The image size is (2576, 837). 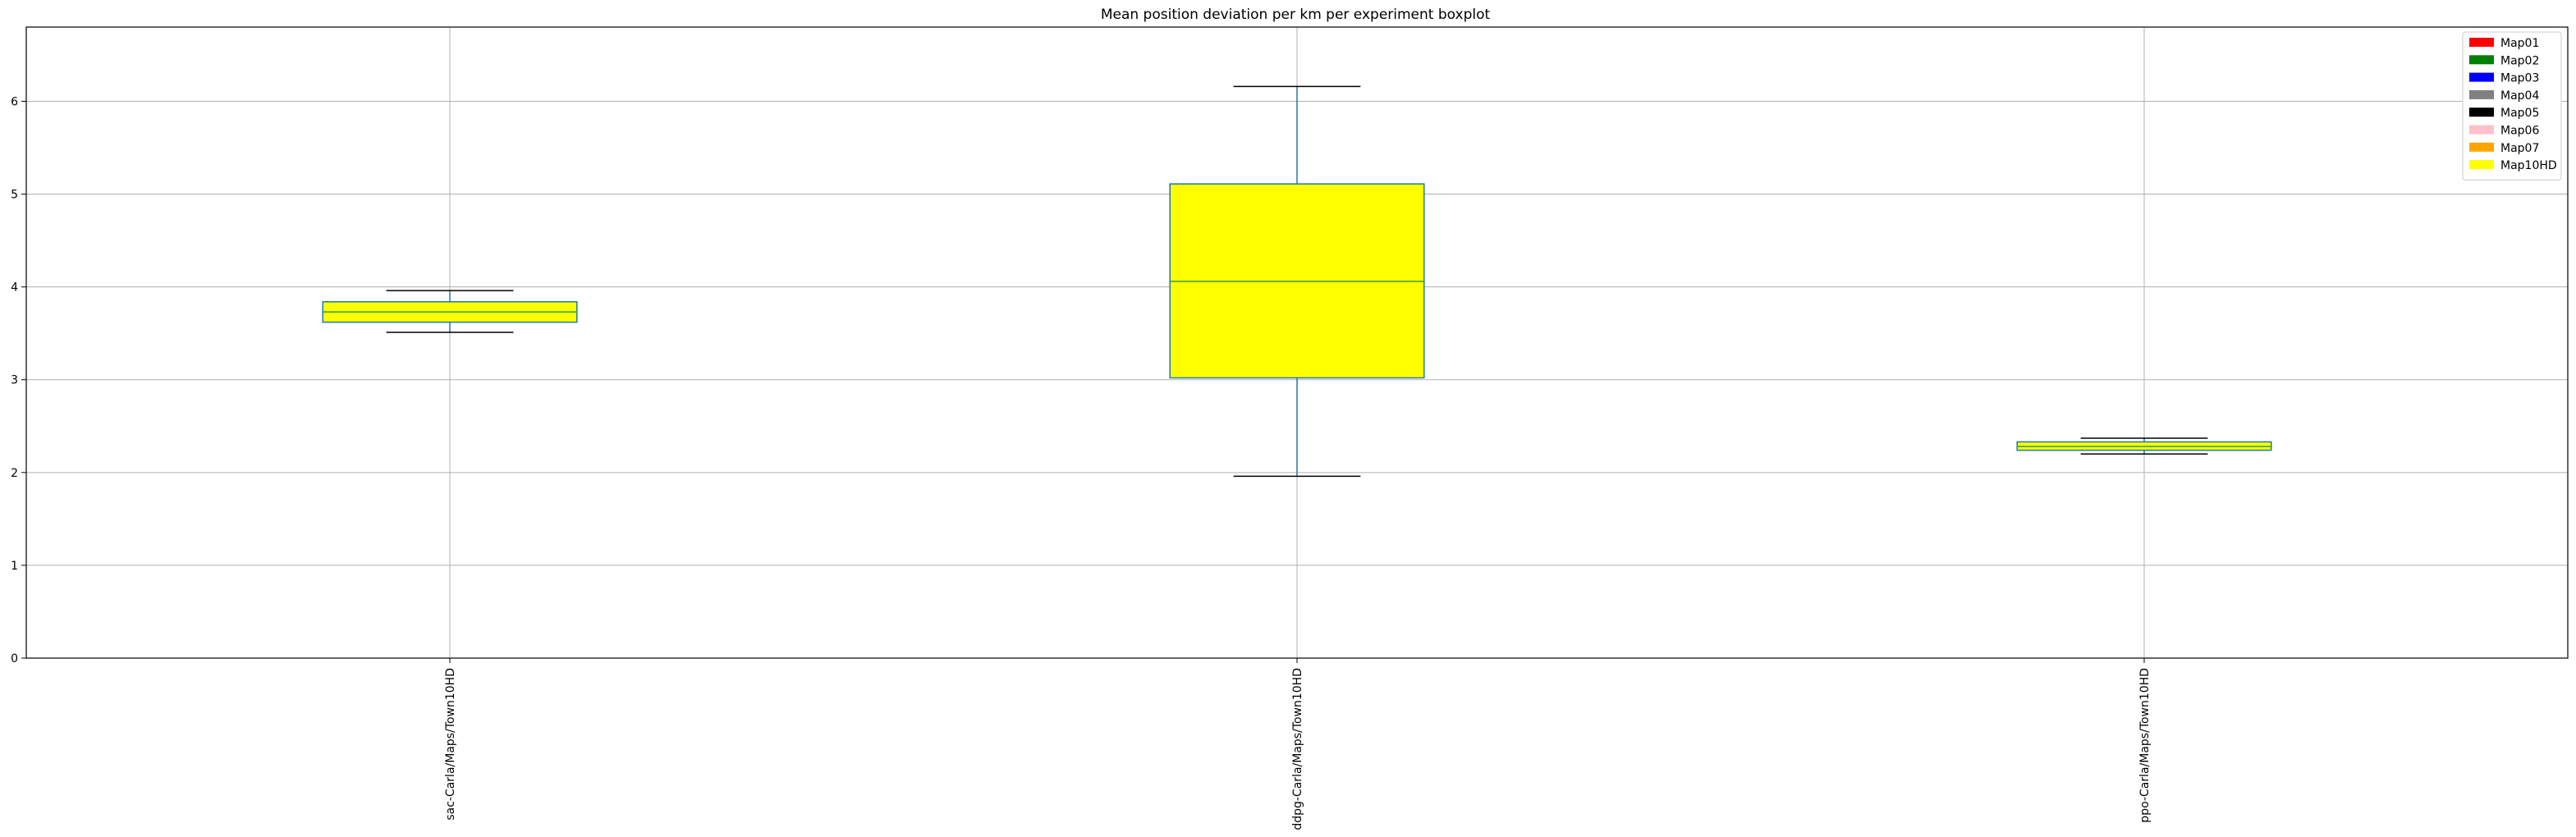 What do you see at coordinates (15, 101) in the screenshot?
I see `y-tick-label: 6` at bounding box center [15, 101].